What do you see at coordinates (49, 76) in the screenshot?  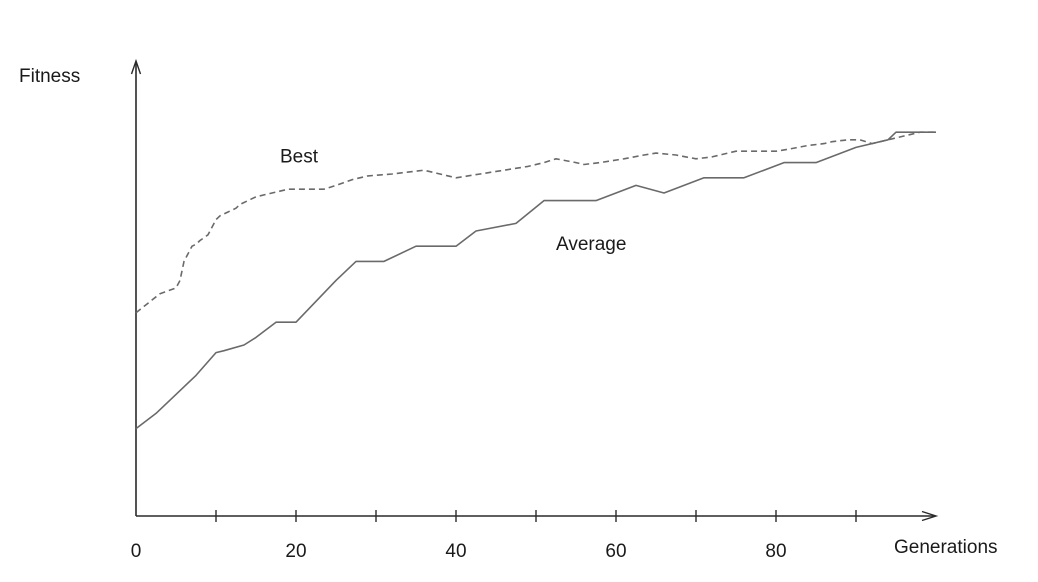 I see `y-axis-label: Fitness` at bounding box center [49, 76].